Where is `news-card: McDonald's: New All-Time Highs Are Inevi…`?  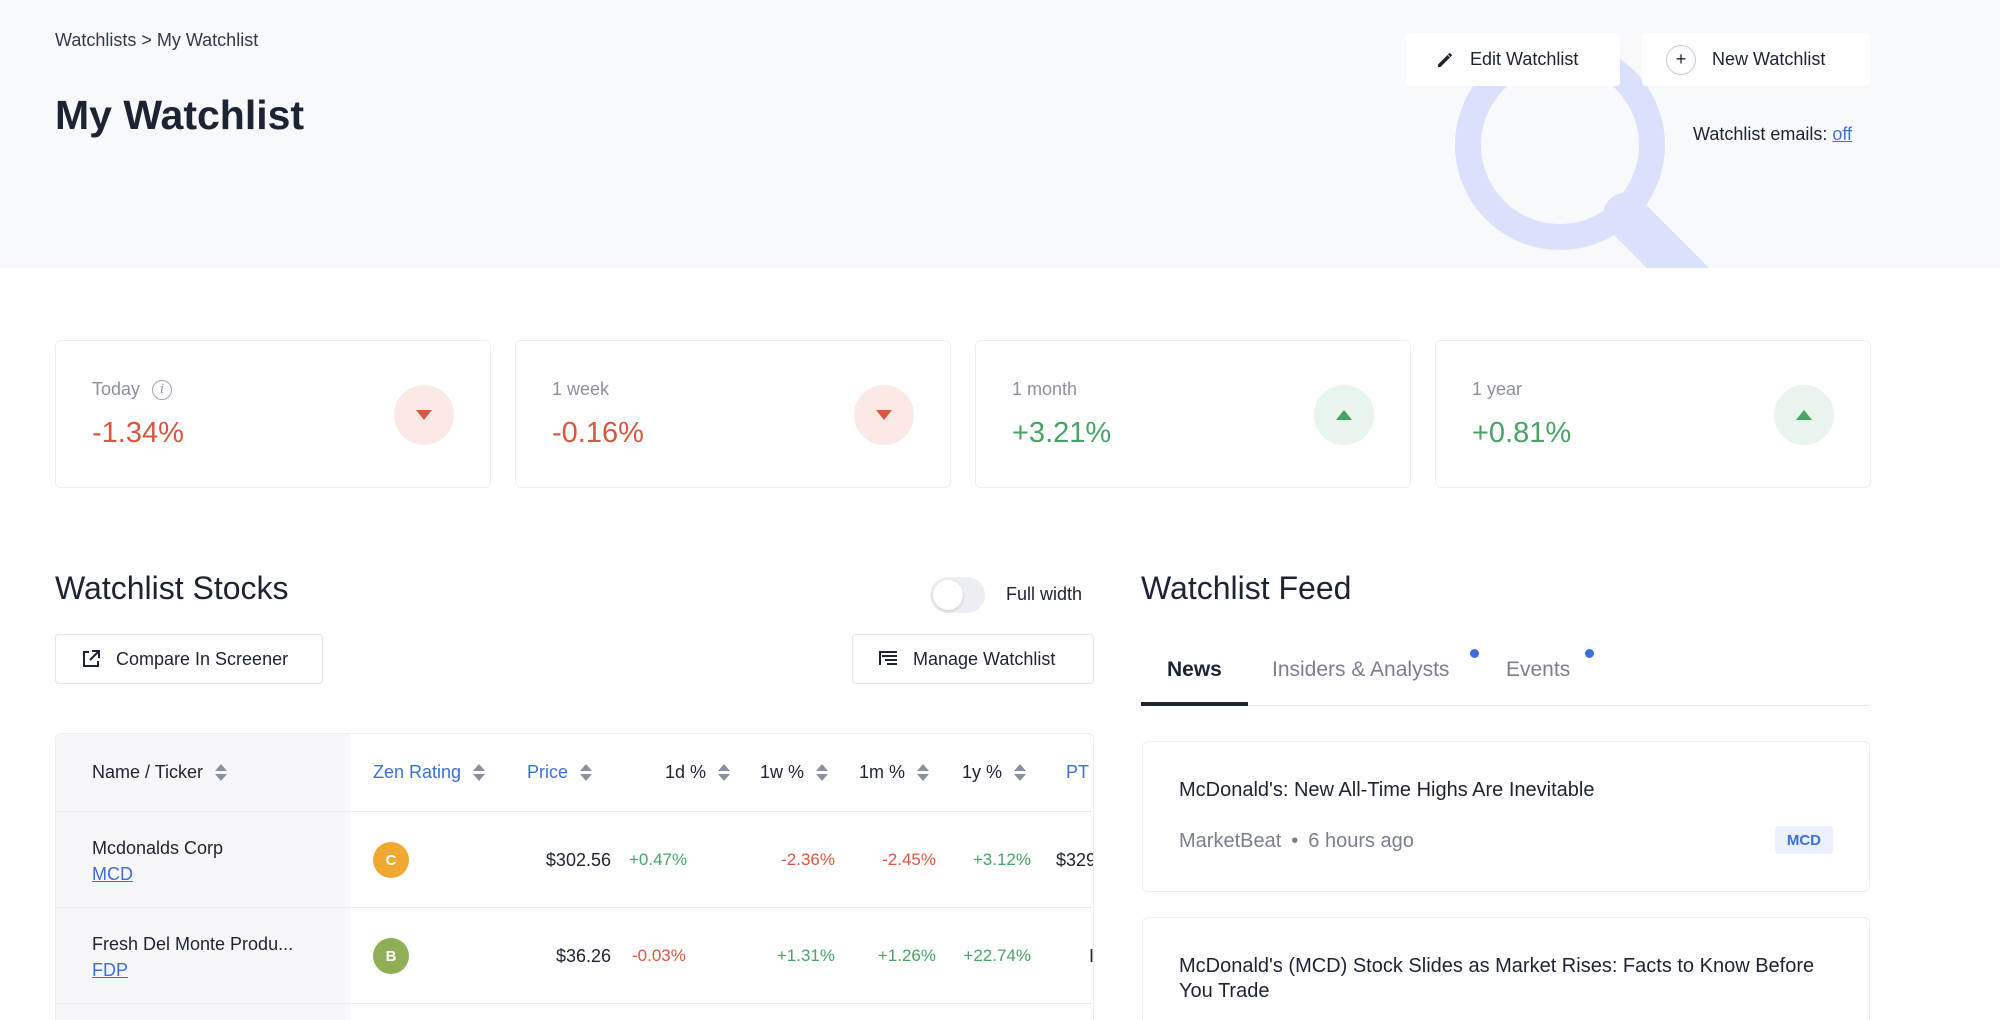
news-card: McDonald's: New All-Time Highs Are Inevi… is located at coordinates (1506, 816).